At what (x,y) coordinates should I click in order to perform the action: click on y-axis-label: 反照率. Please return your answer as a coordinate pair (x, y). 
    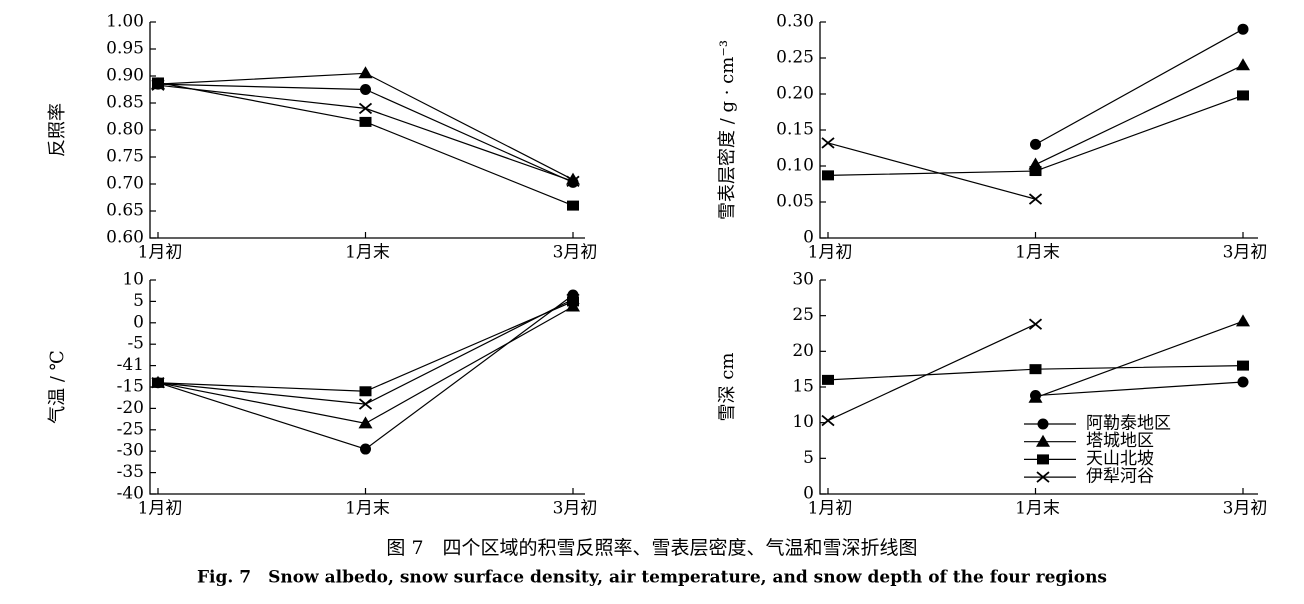
    Looking at the image, I should click on (57, 130).